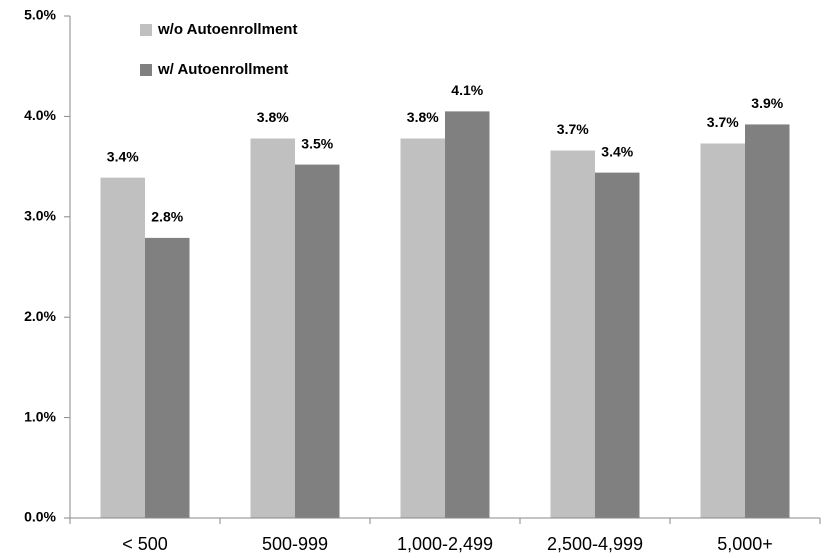  I want to click on y-tick-label: 2.0%, so click(40, 316).